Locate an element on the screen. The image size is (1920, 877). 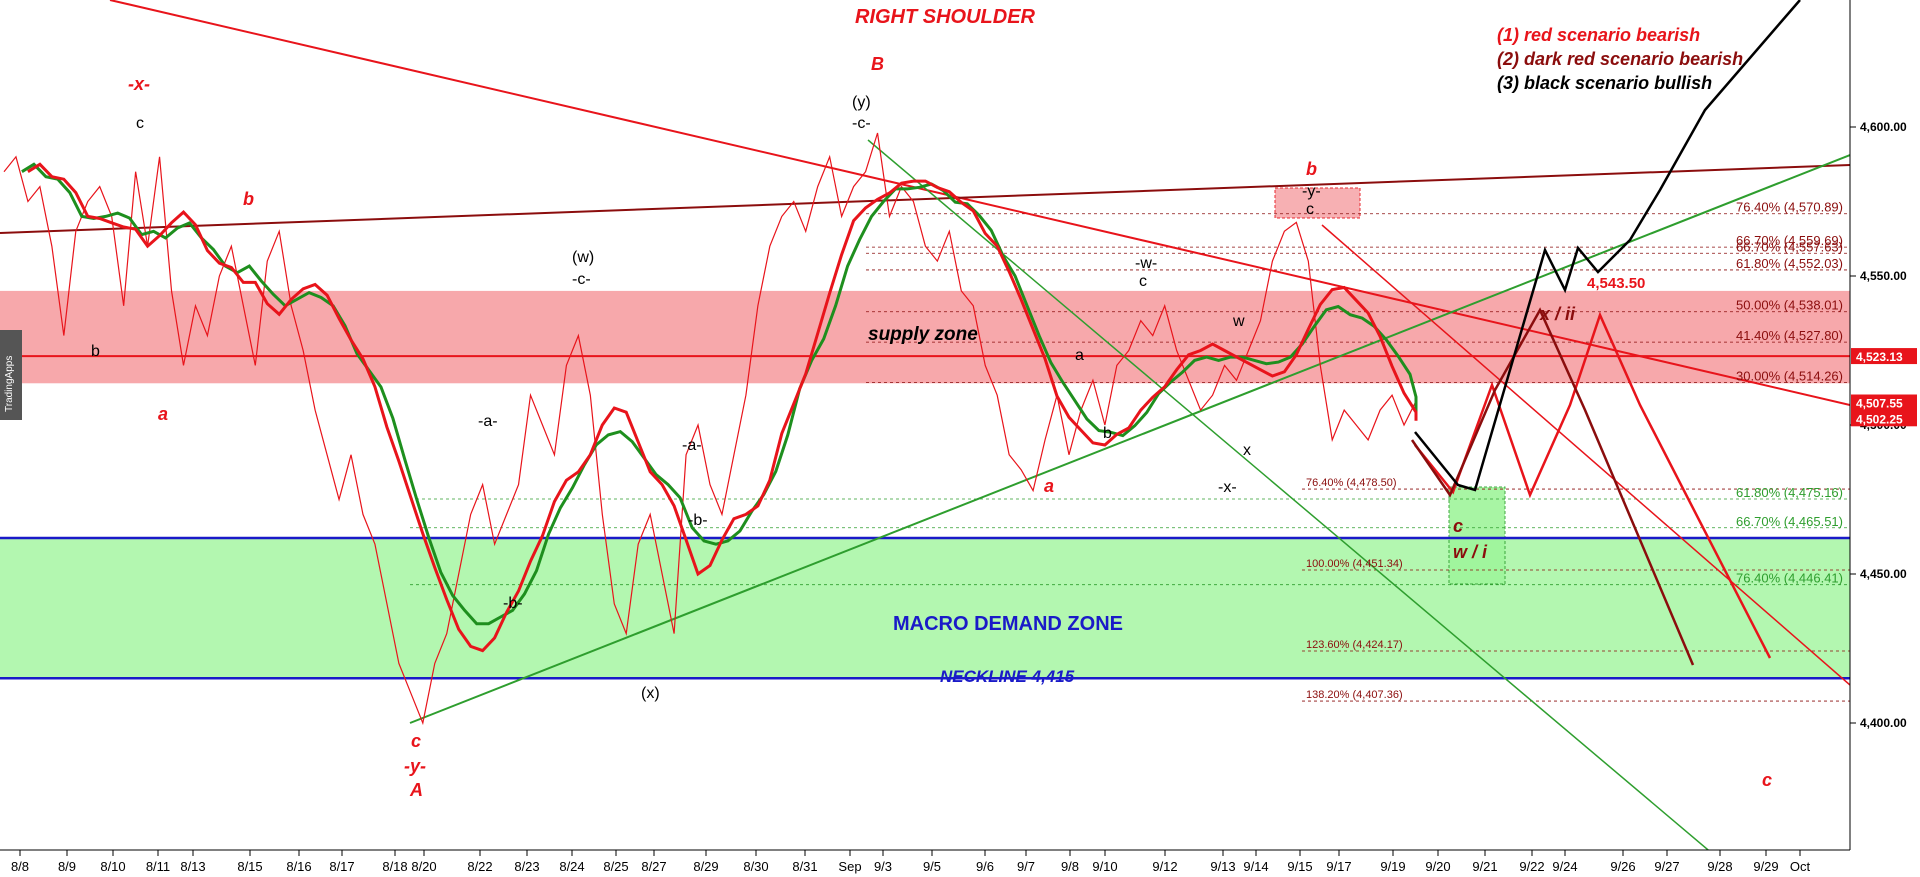
watermark: TradingApps is located at coordinates (11, 375).